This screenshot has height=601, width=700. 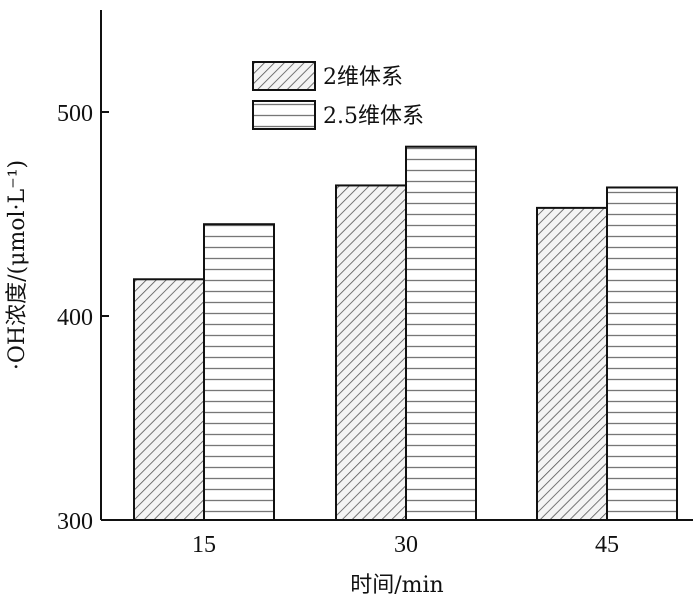 I want to click on y-tick-label: 300, so click(x=75, y=522).